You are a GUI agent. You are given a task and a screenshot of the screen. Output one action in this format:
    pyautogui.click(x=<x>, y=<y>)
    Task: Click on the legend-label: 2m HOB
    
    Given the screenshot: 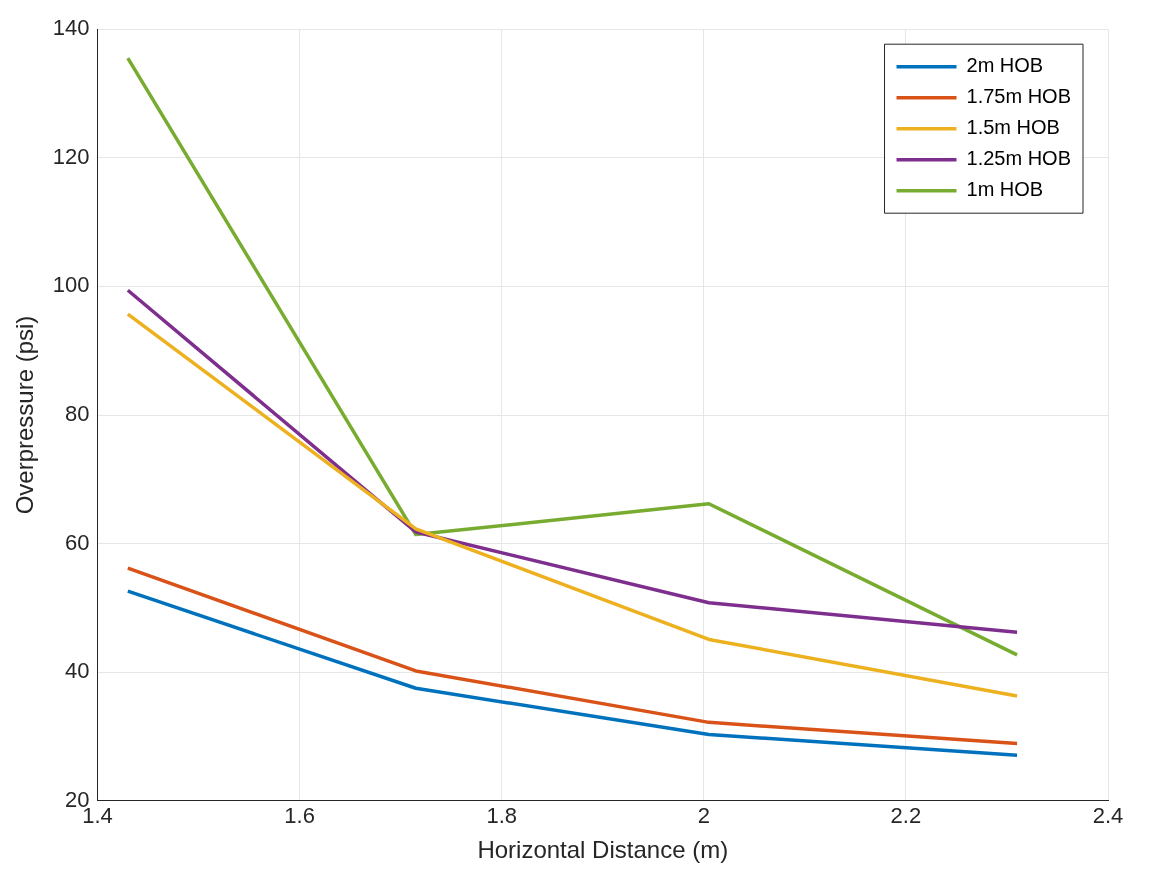 What is the action you would take?
    pyautogui.click(x=1005, y=65)
    